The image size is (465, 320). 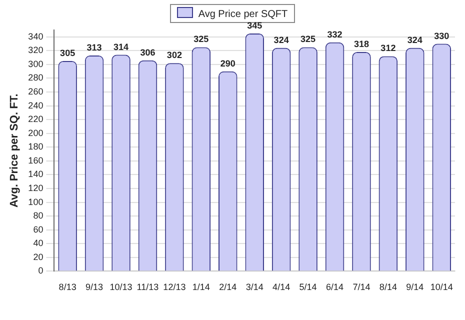 I want to click on data-label: 302, so click(x=174, y=55).